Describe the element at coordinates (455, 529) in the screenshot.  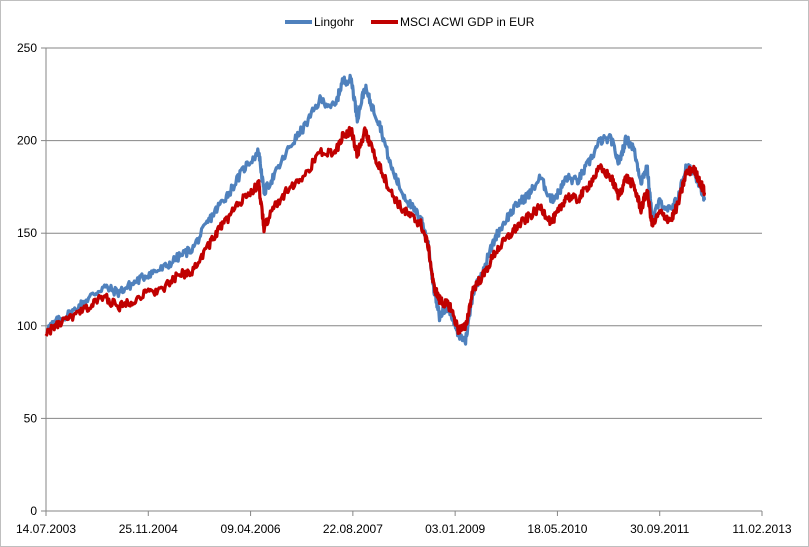
I see `x-tick-label: 03.01.2009` at that location.